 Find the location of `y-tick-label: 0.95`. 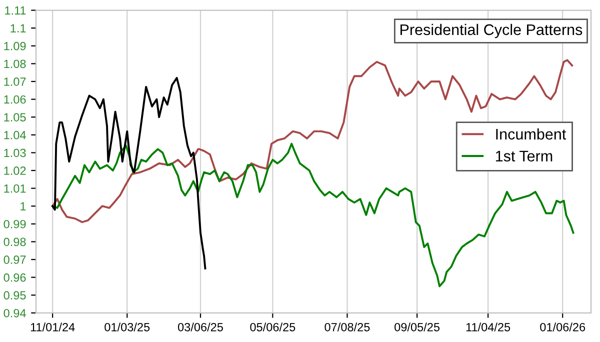

y-tick-label: 0.95 is located at coordinates (15, 295).